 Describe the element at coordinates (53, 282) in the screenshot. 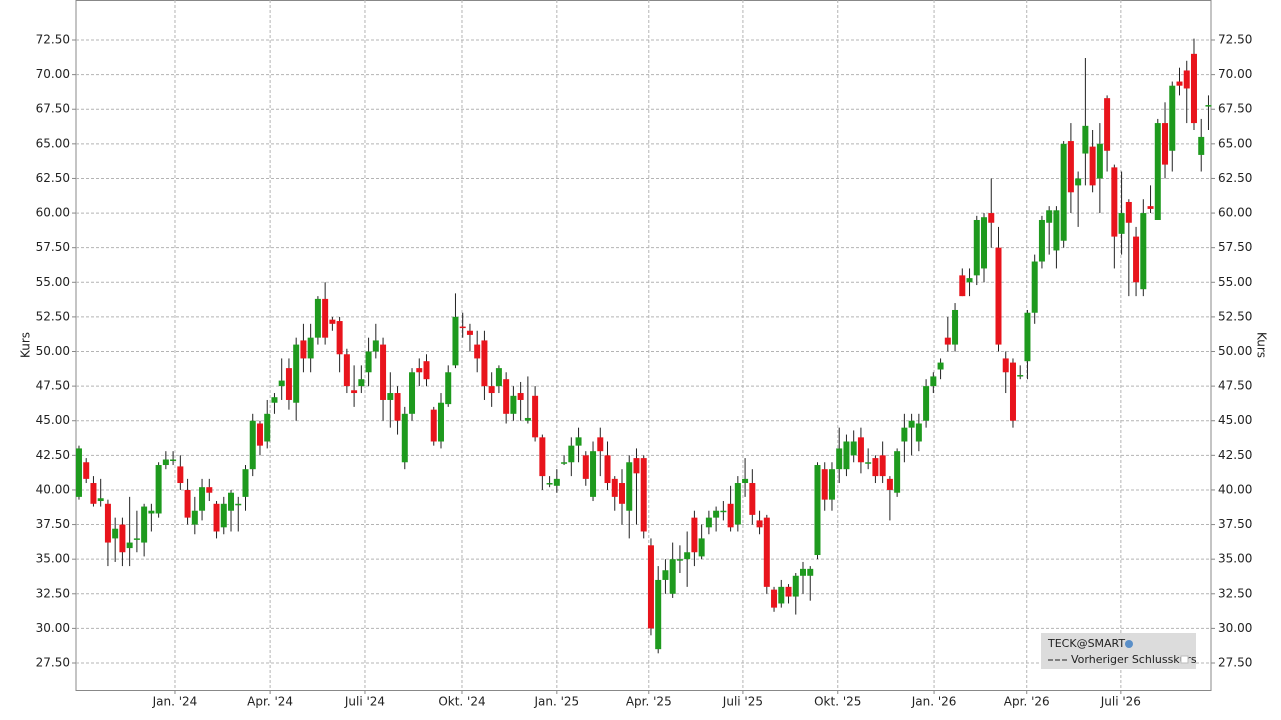

I see `y-tick-label: 55.00` at that location.